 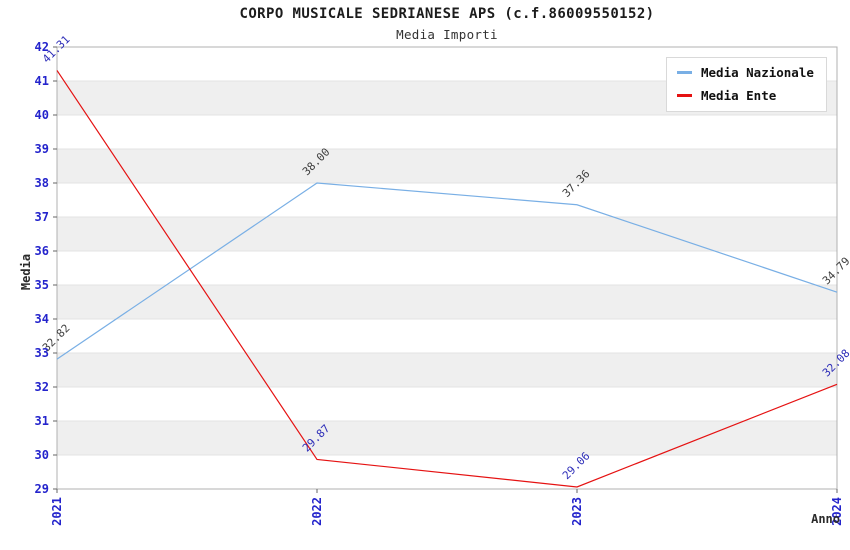 I want to click on legend-label: Media Ente, so click(x=739, y=95).